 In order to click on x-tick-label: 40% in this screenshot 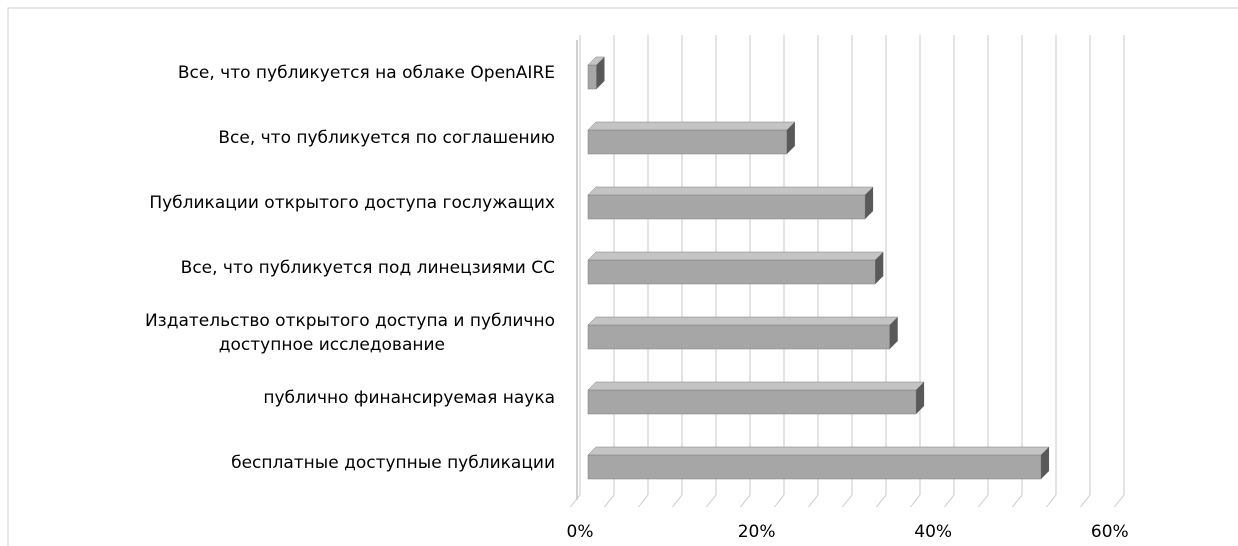, I will do `click(933, 532)`.